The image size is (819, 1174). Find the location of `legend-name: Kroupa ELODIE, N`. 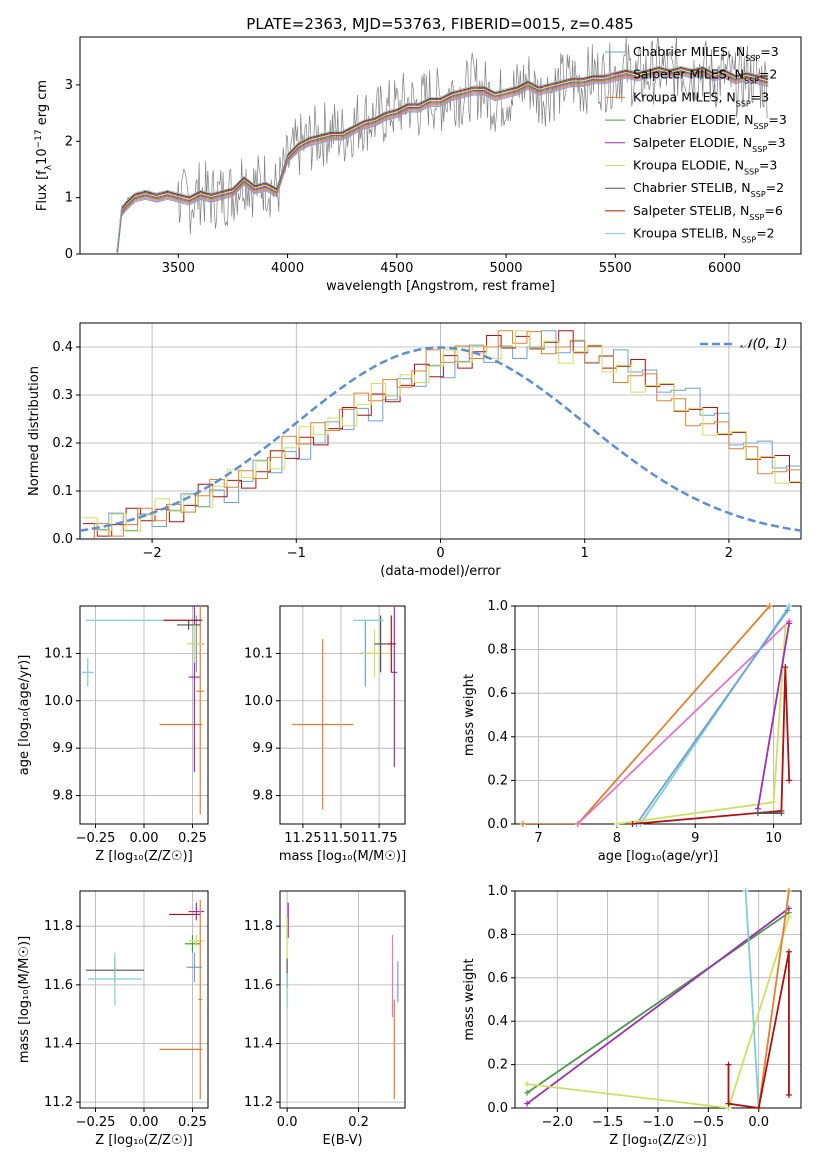

legend-name: Kroupa ELODIE, N is located at coordinates (688, 165).